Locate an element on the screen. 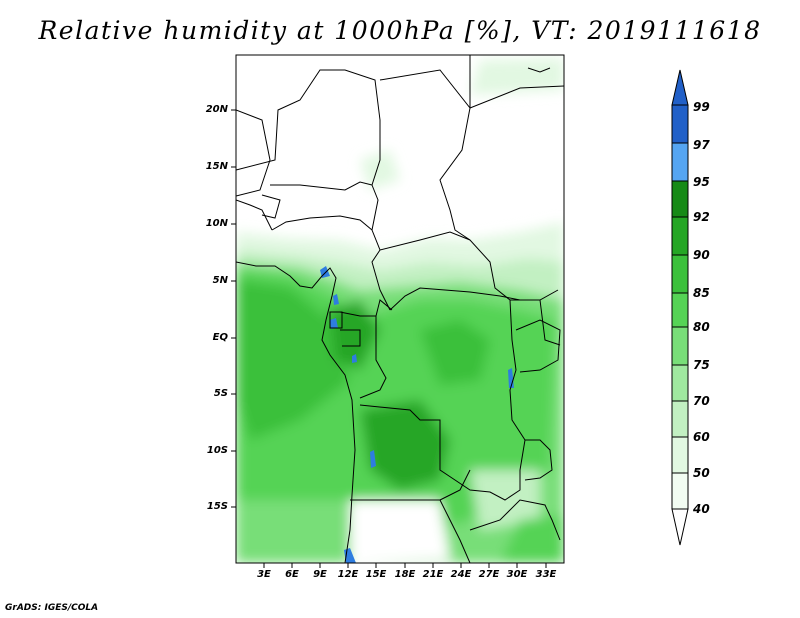 Image resolution: width=800 pixels, height=618 pixels. lon-label: 33E is located at coordinates (546, 574).